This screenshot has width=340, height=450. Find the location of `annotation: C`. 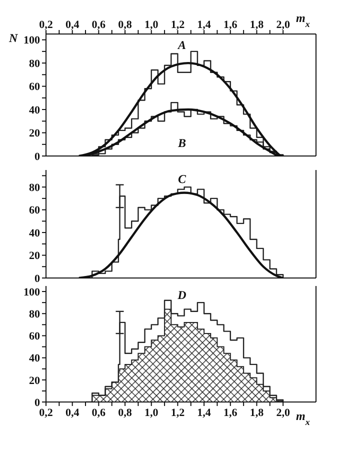

annotation: C is located at coordinates (182, 179).